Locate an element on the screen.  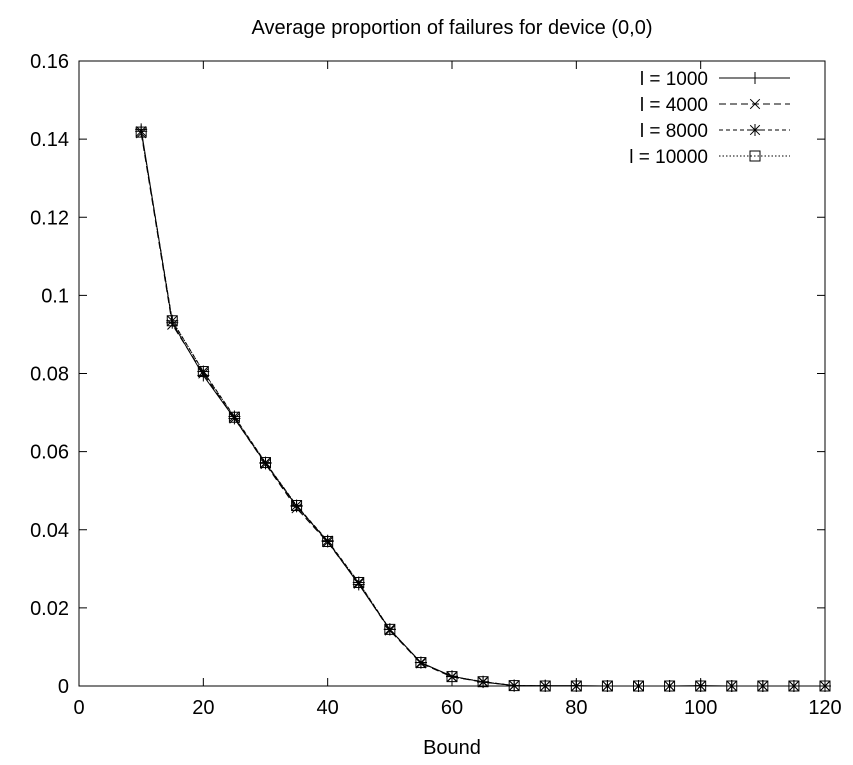
legend-entry: l = 10000 is located at coordinates (709, 157).